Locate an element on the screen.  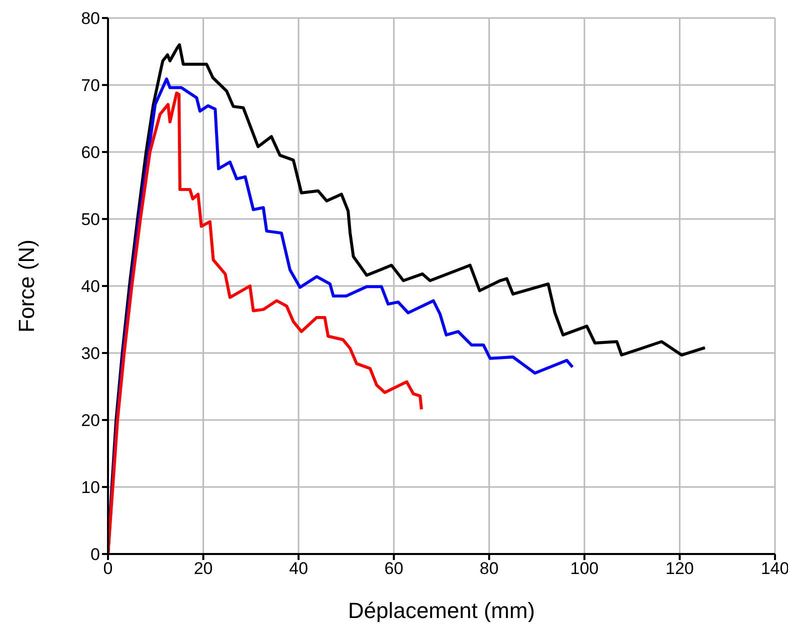
x-tick-label: 60 is located at coordinates (394, 568).